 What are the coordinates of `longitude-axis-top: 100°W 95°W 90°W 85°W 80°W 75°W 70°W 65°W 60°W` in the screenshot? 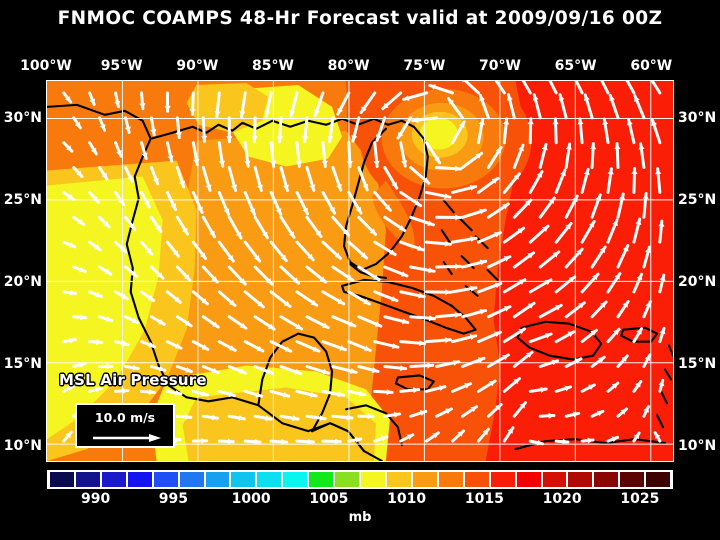 It's located at (360, 67).